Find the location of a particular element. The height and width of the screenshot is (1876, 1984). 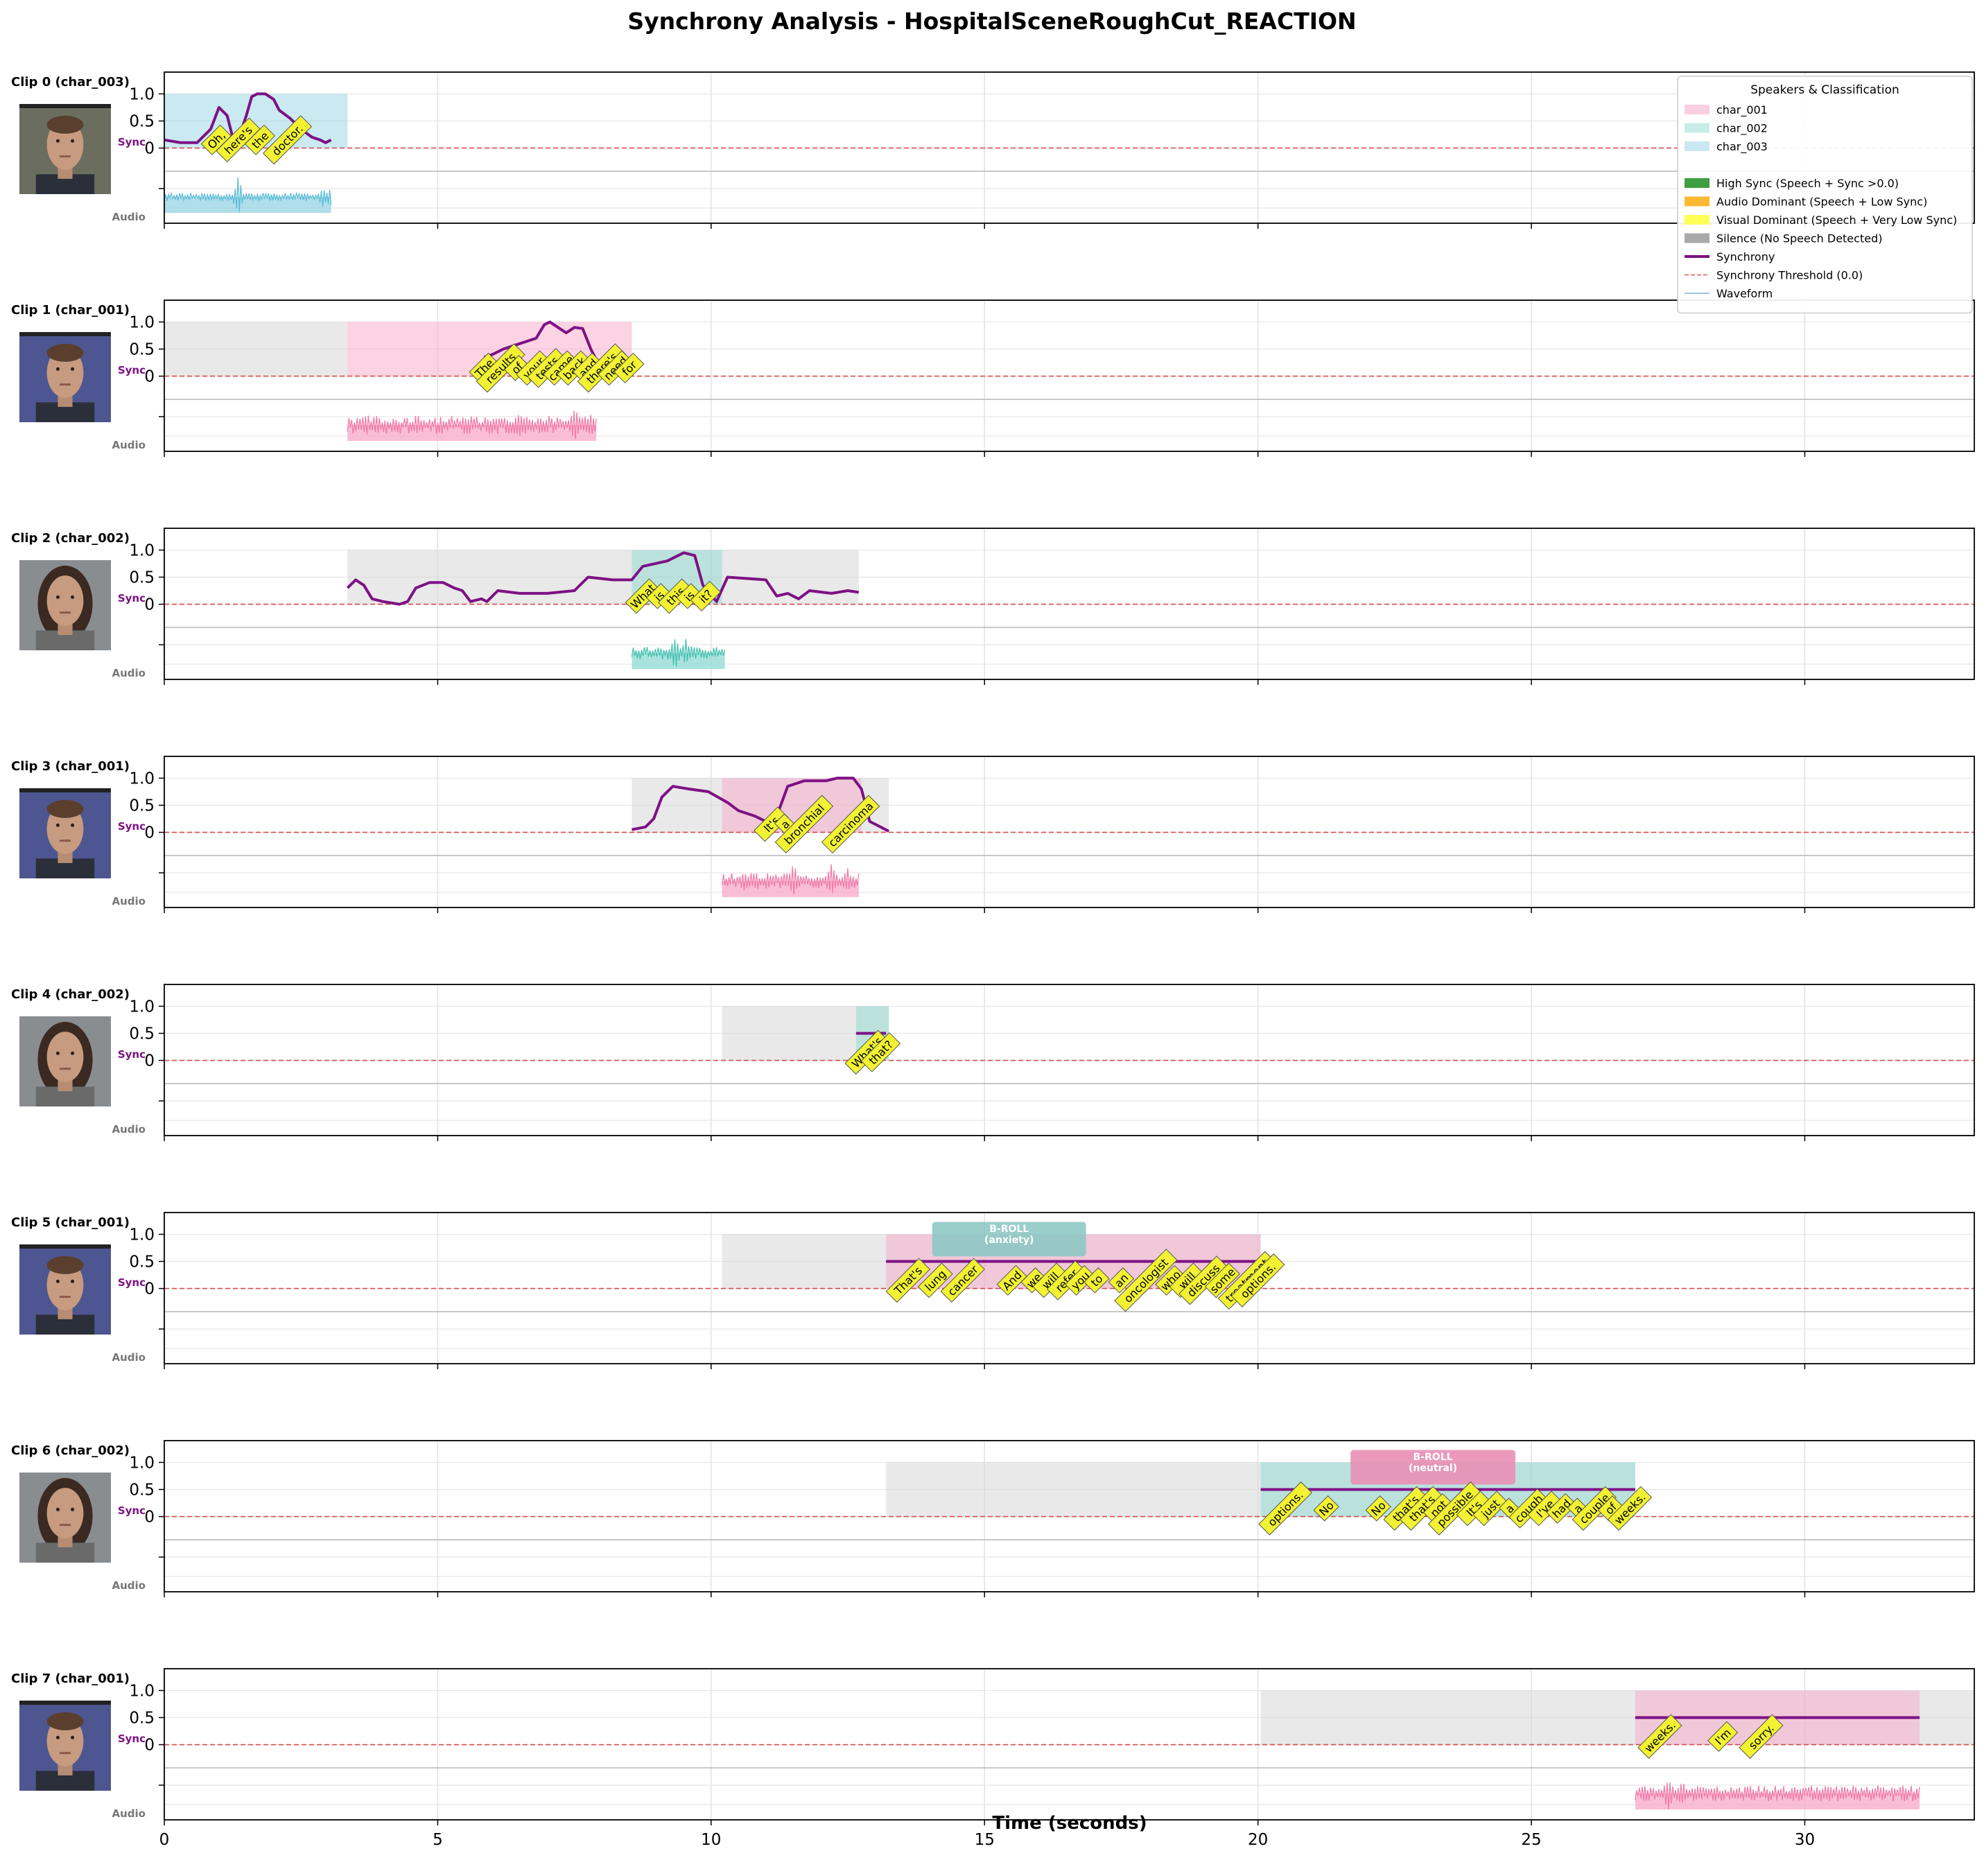

broll-title: B-ROLL is located at coordinates (1433, 1457).